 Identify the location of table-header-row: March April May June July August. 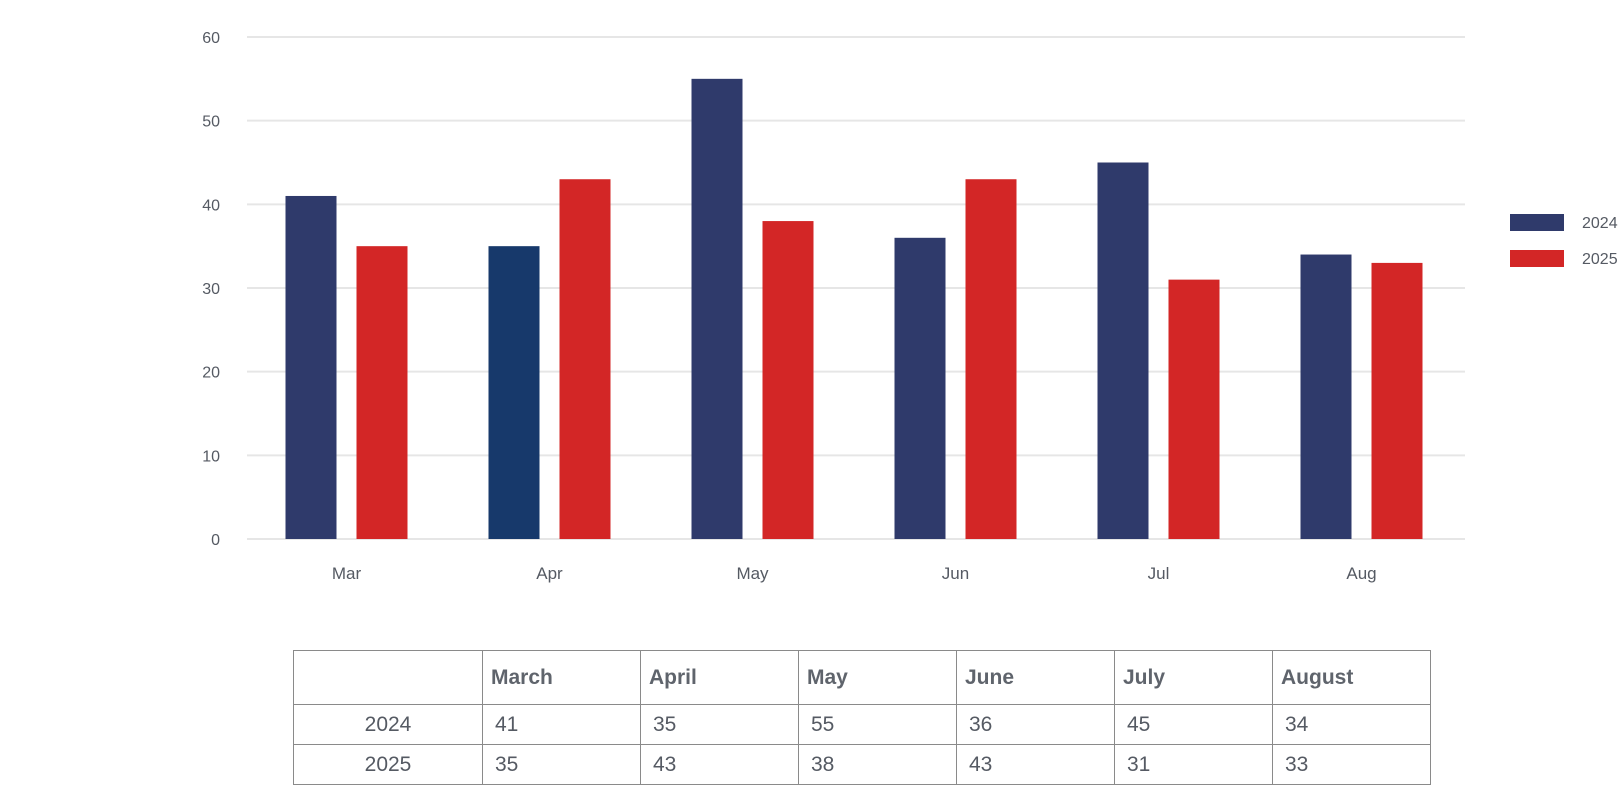
(862, 677).